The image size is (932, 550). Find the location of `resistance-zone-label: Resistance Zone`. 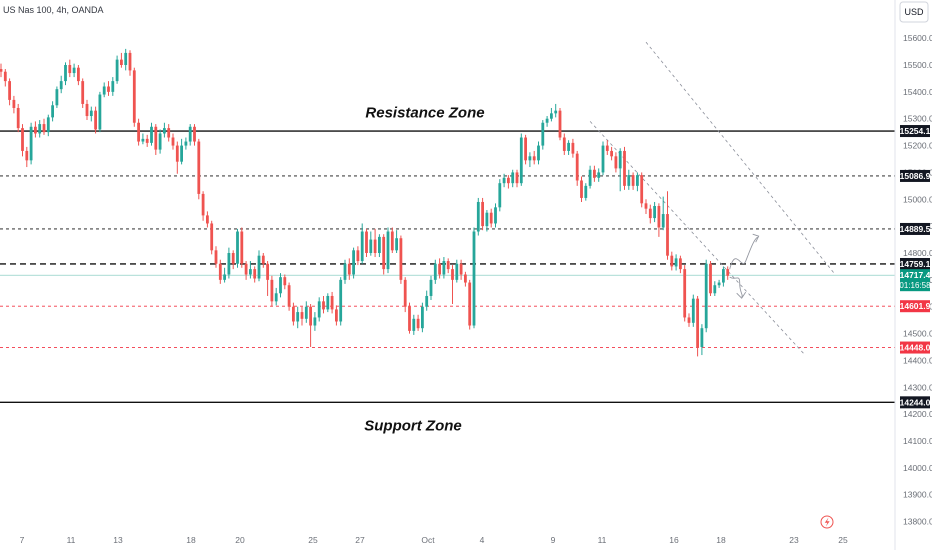

resistance-zone-label: Resistance Zone is located at coordinates (424, 112).